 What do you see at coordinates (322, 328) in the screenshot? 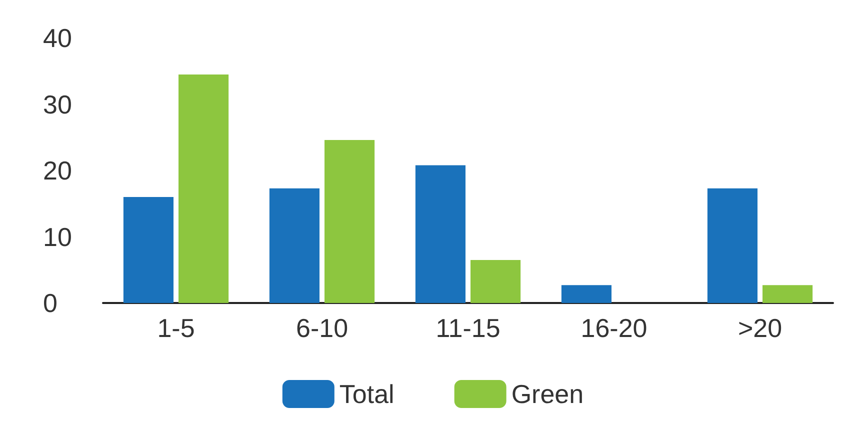
I see `x-tick-label: 6-10` at bounding box center [322, 328].